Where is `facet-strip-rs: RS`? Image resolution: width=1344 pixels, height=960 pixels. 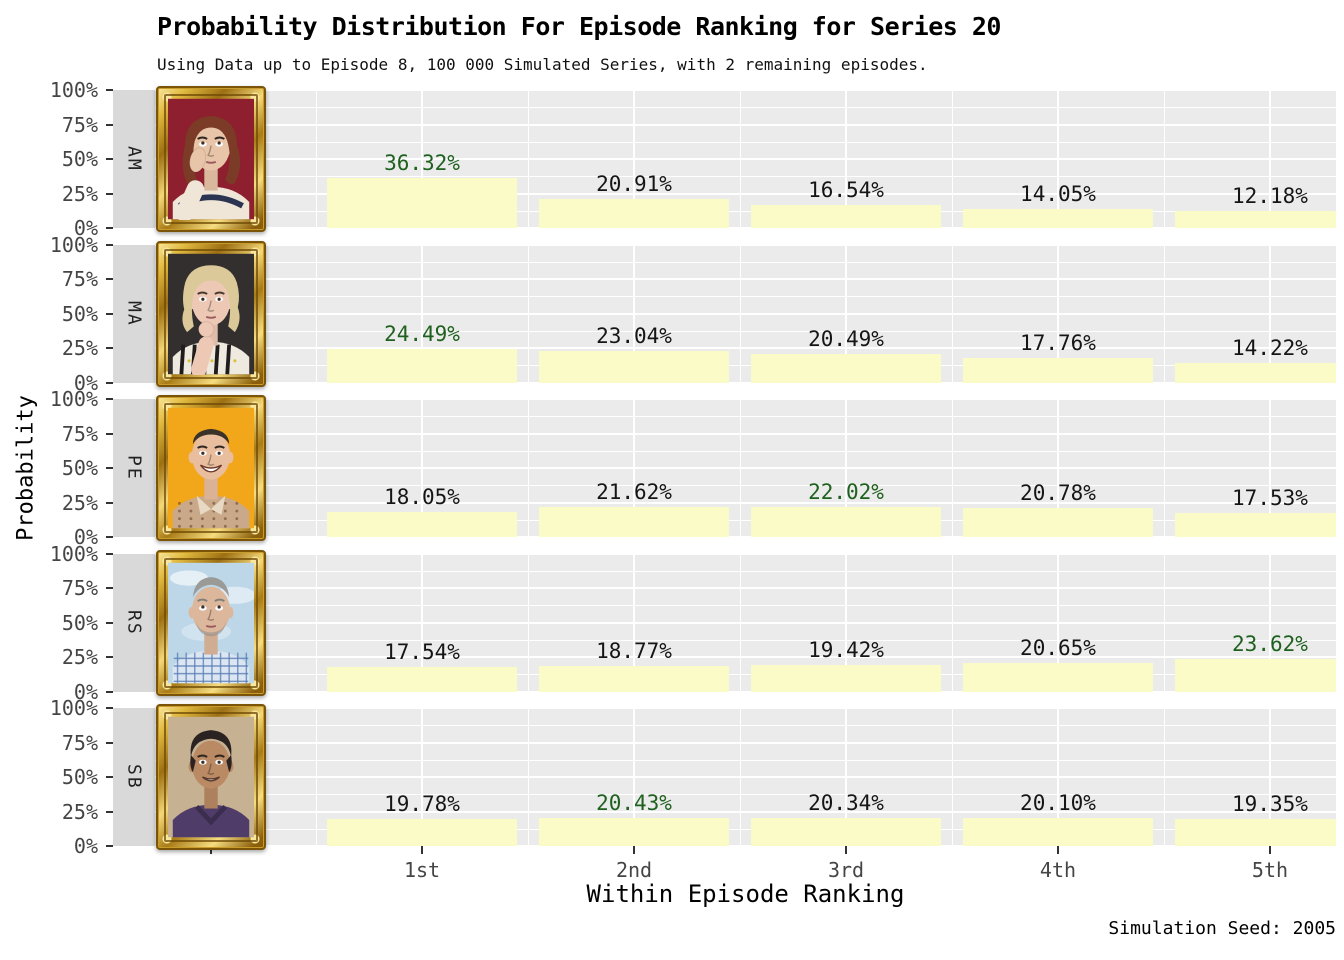
facet-strip-rs: RS is located at coordinates (134, 622).